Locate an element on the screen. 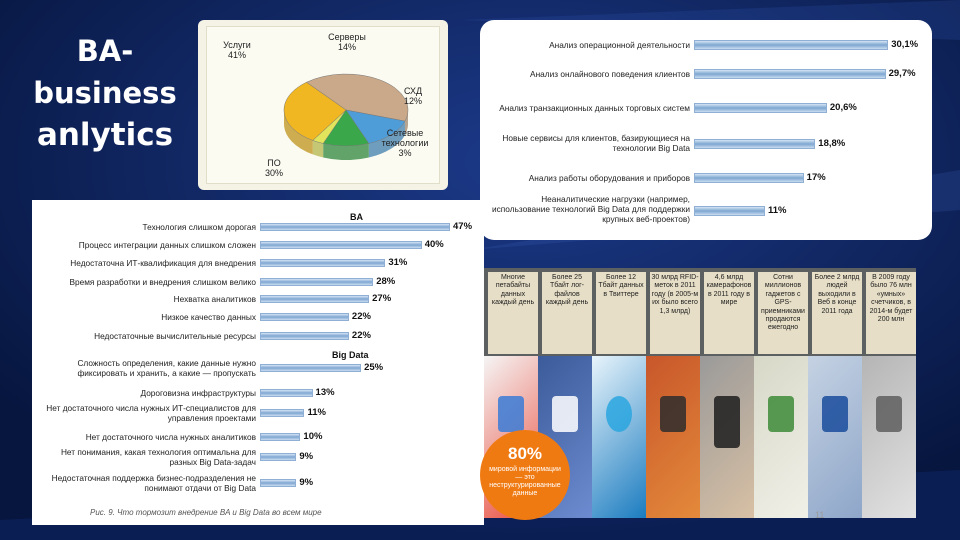  gps-map-icon is located at coordinates (781, 437).